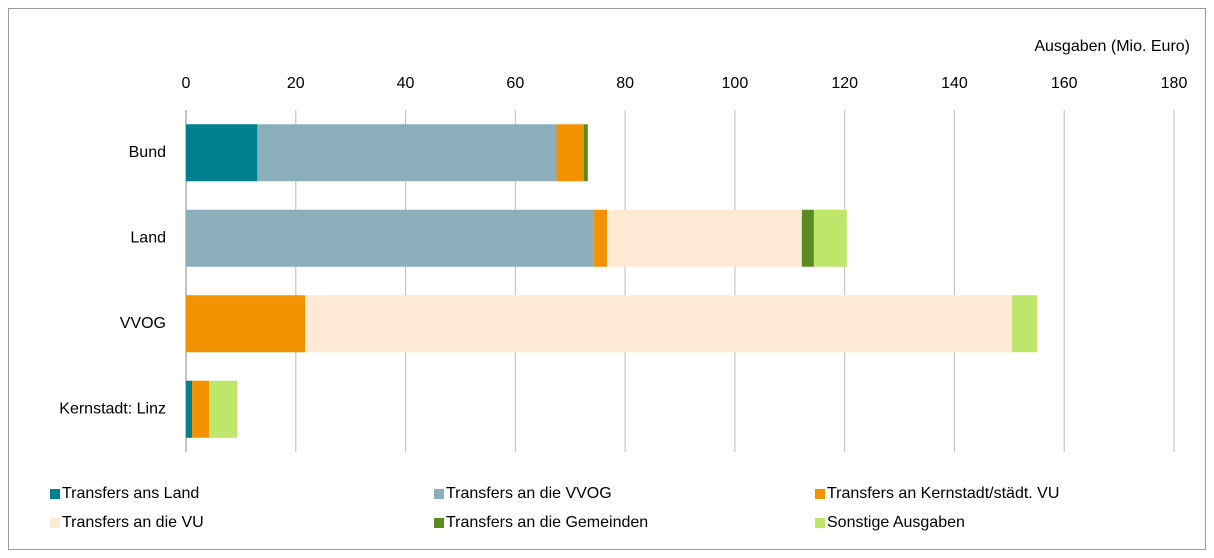  Describe the element at coordinates (625, 83) in the screenshot. I see `x-tick-label: 80` at that location.